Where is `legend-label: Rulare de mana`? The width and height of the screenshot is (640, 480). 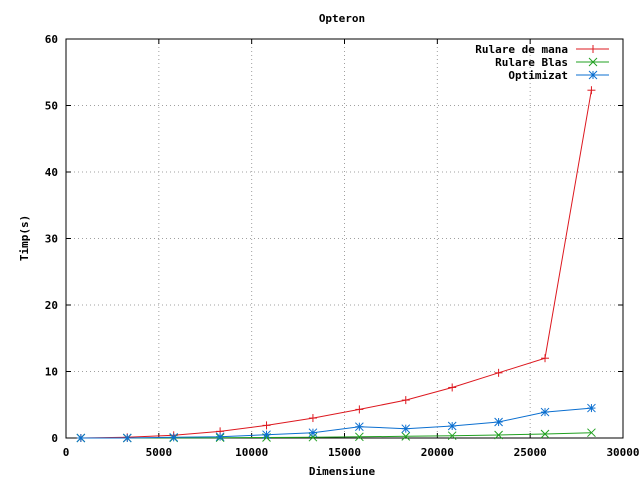 legend-label: Rulare de mana is located at coordinates (521, 49).